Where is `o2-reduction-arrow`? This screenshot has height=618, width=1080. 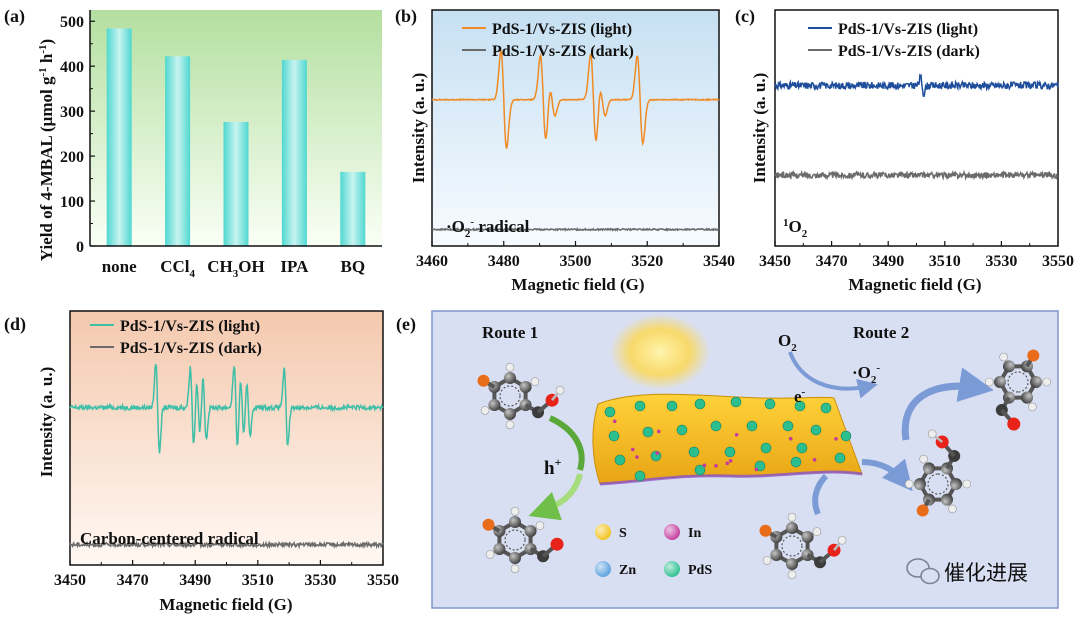 o2-reduction-arrow is located at coordinates (833, 375).